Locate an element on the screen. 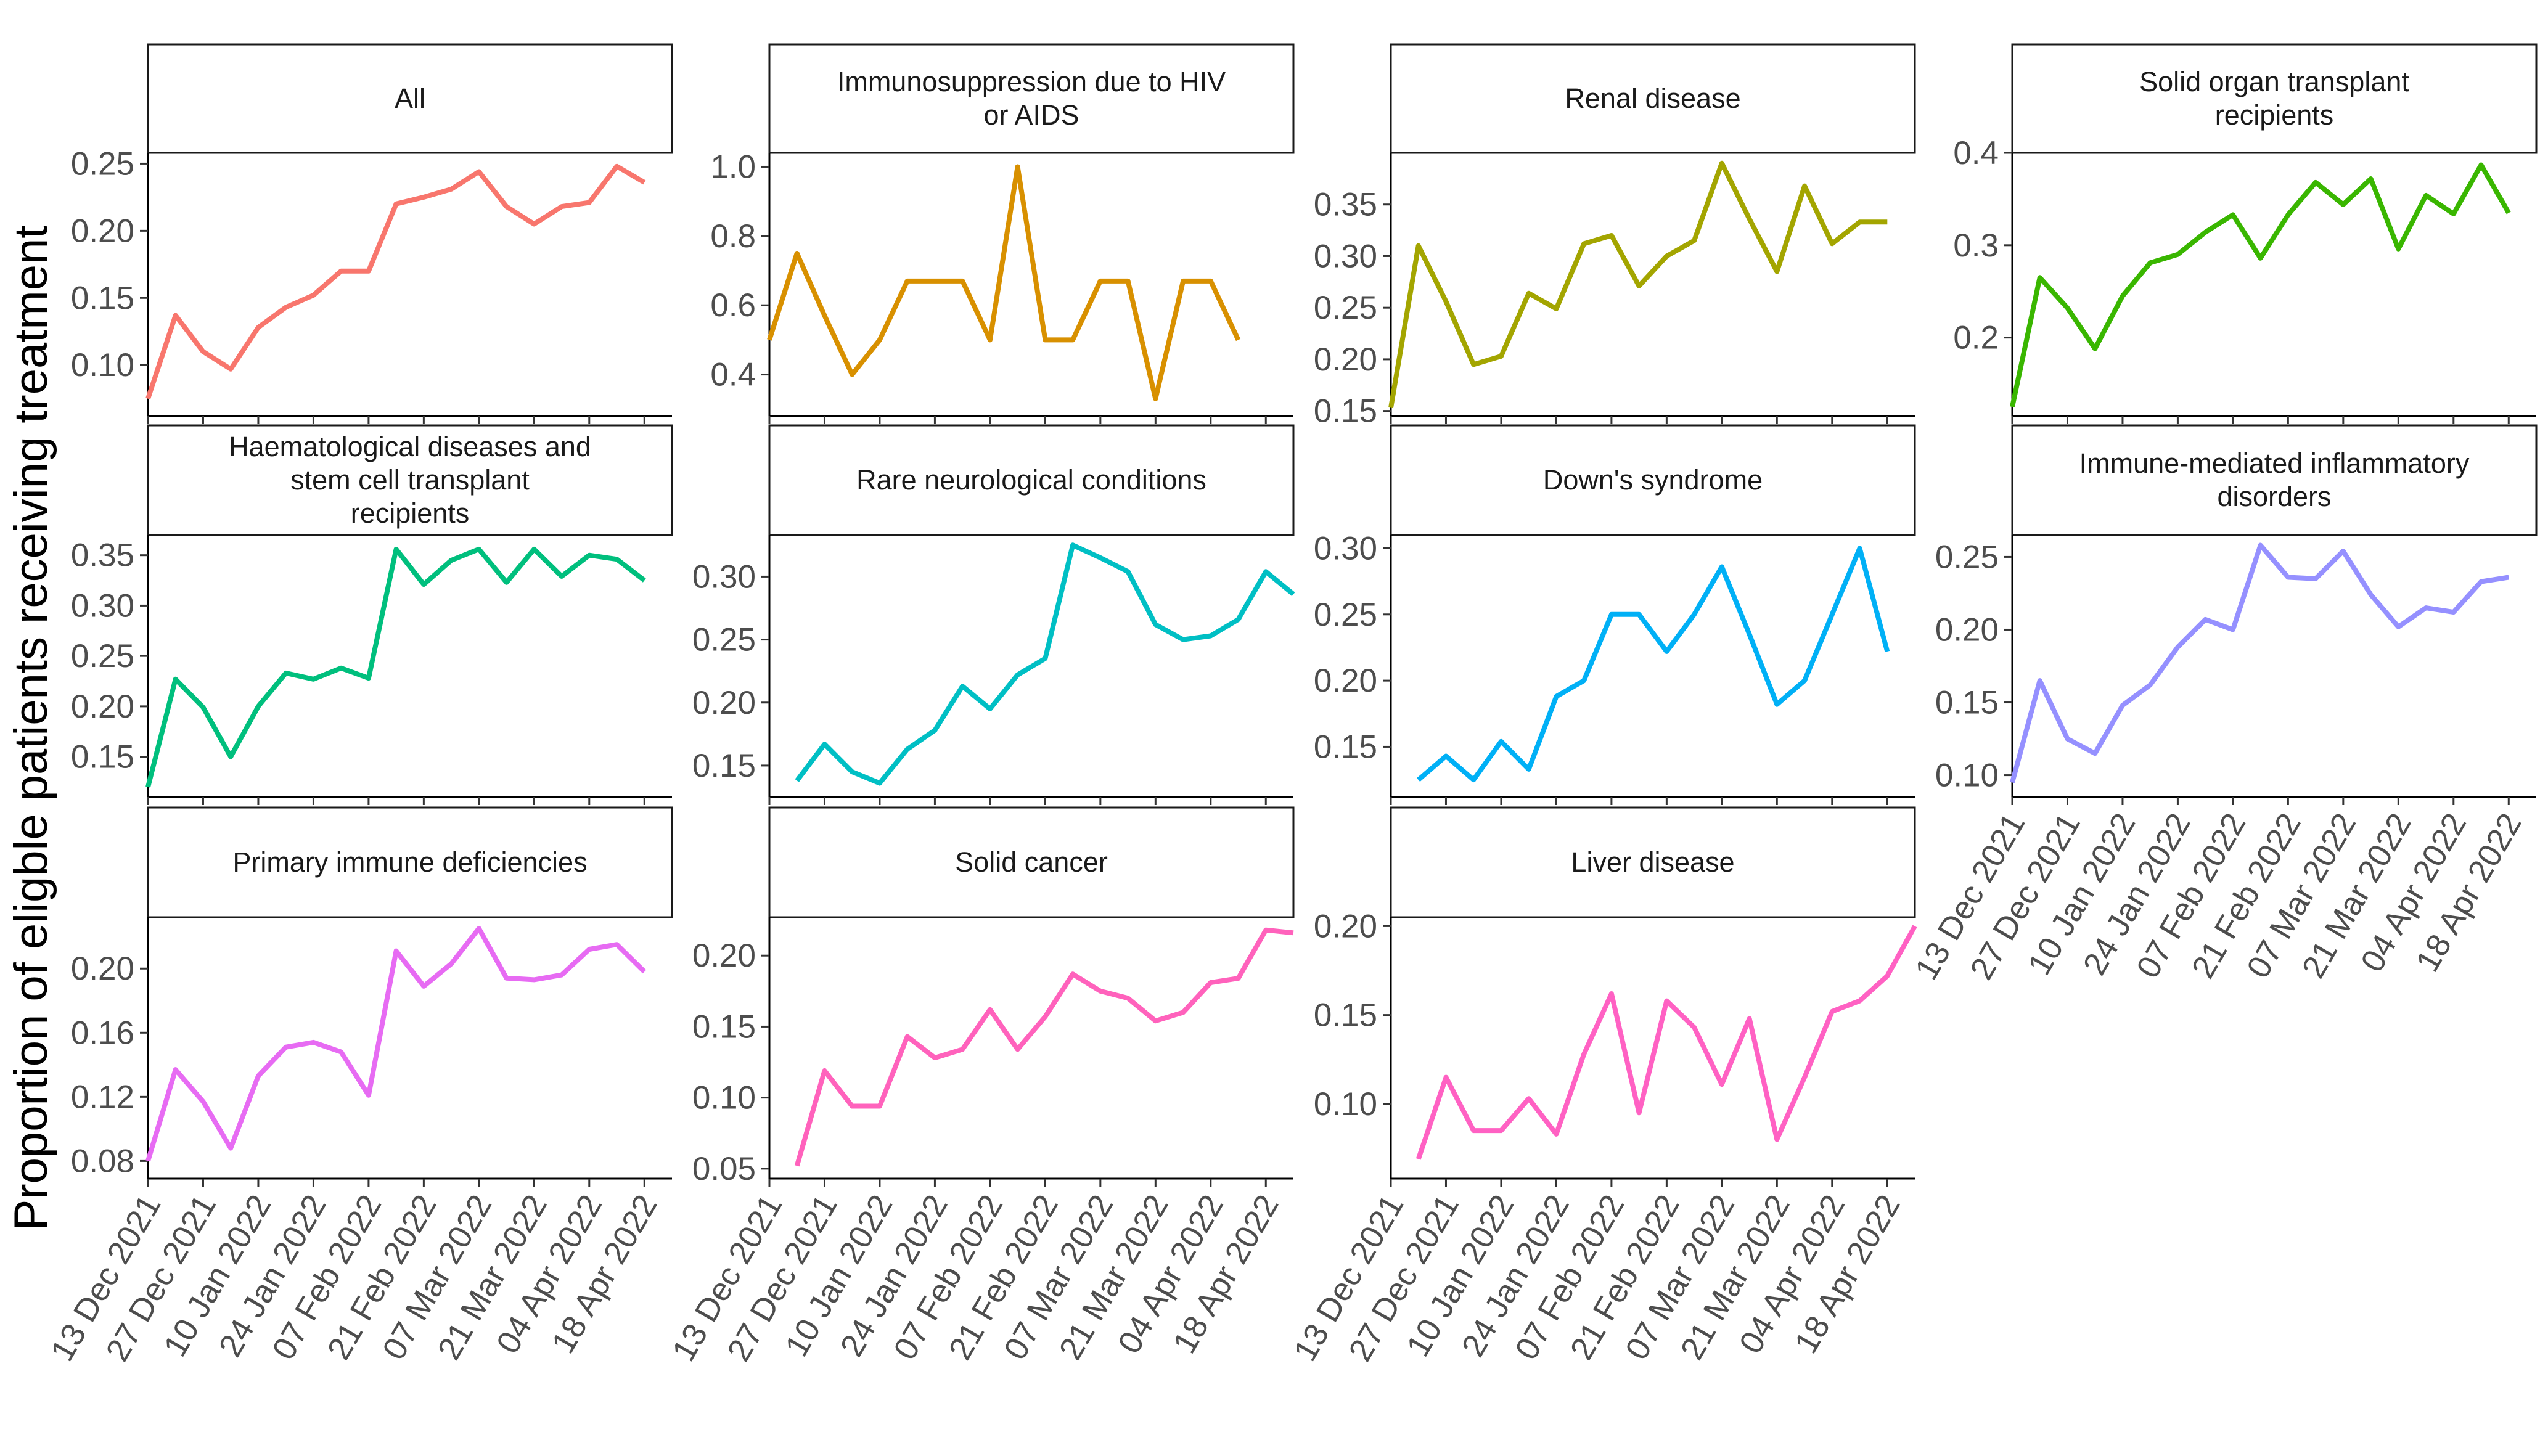  y-tick-label: 0.6 is located at coordinates (733, 305).